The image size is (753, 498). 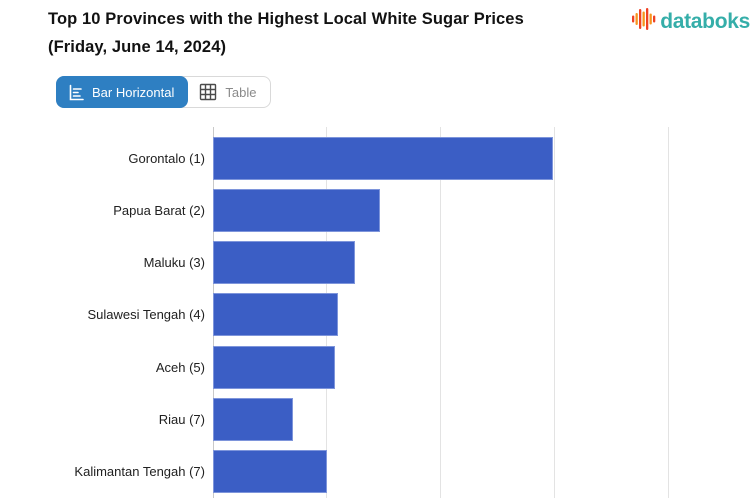 What do you see at coordinates (705, 21) in the screenshot?
I see `databoks-logo-text: databoks` at bounding box center [705, 21].